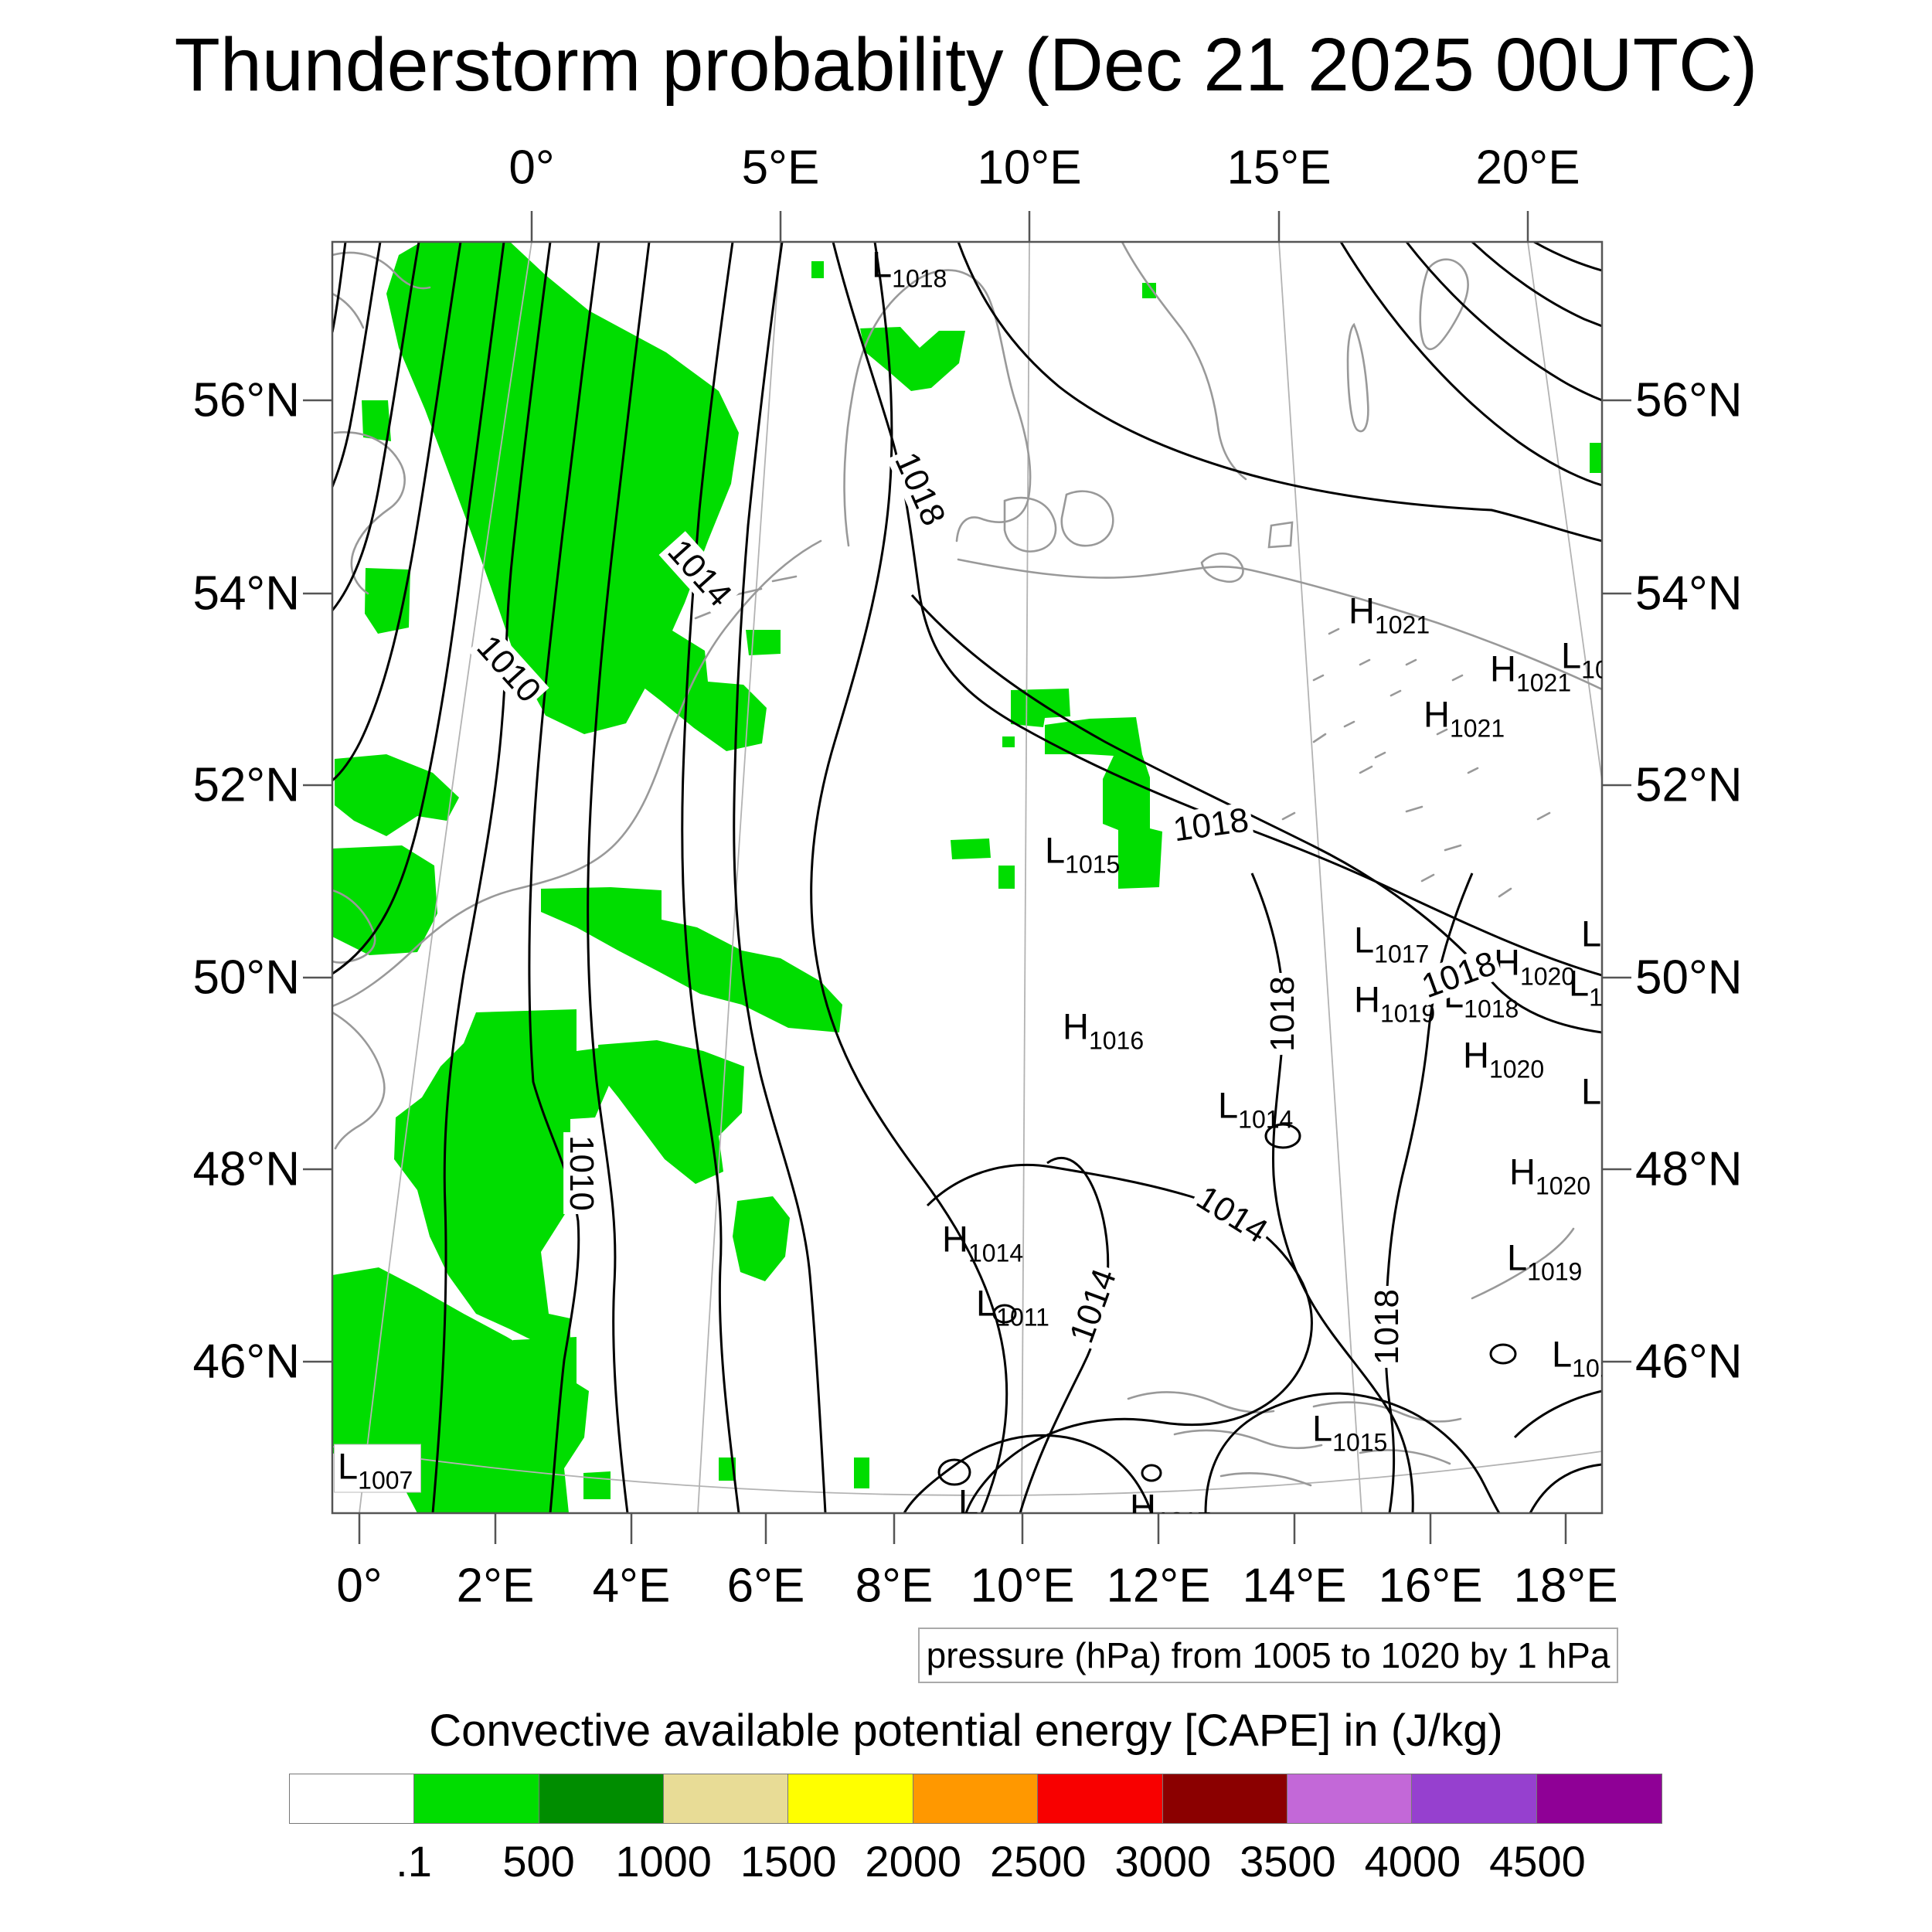 The height and width of the screenshot is (1932, 1932). I want to click on colorbar-tick-2500: 2500, so click(1038, 1862).